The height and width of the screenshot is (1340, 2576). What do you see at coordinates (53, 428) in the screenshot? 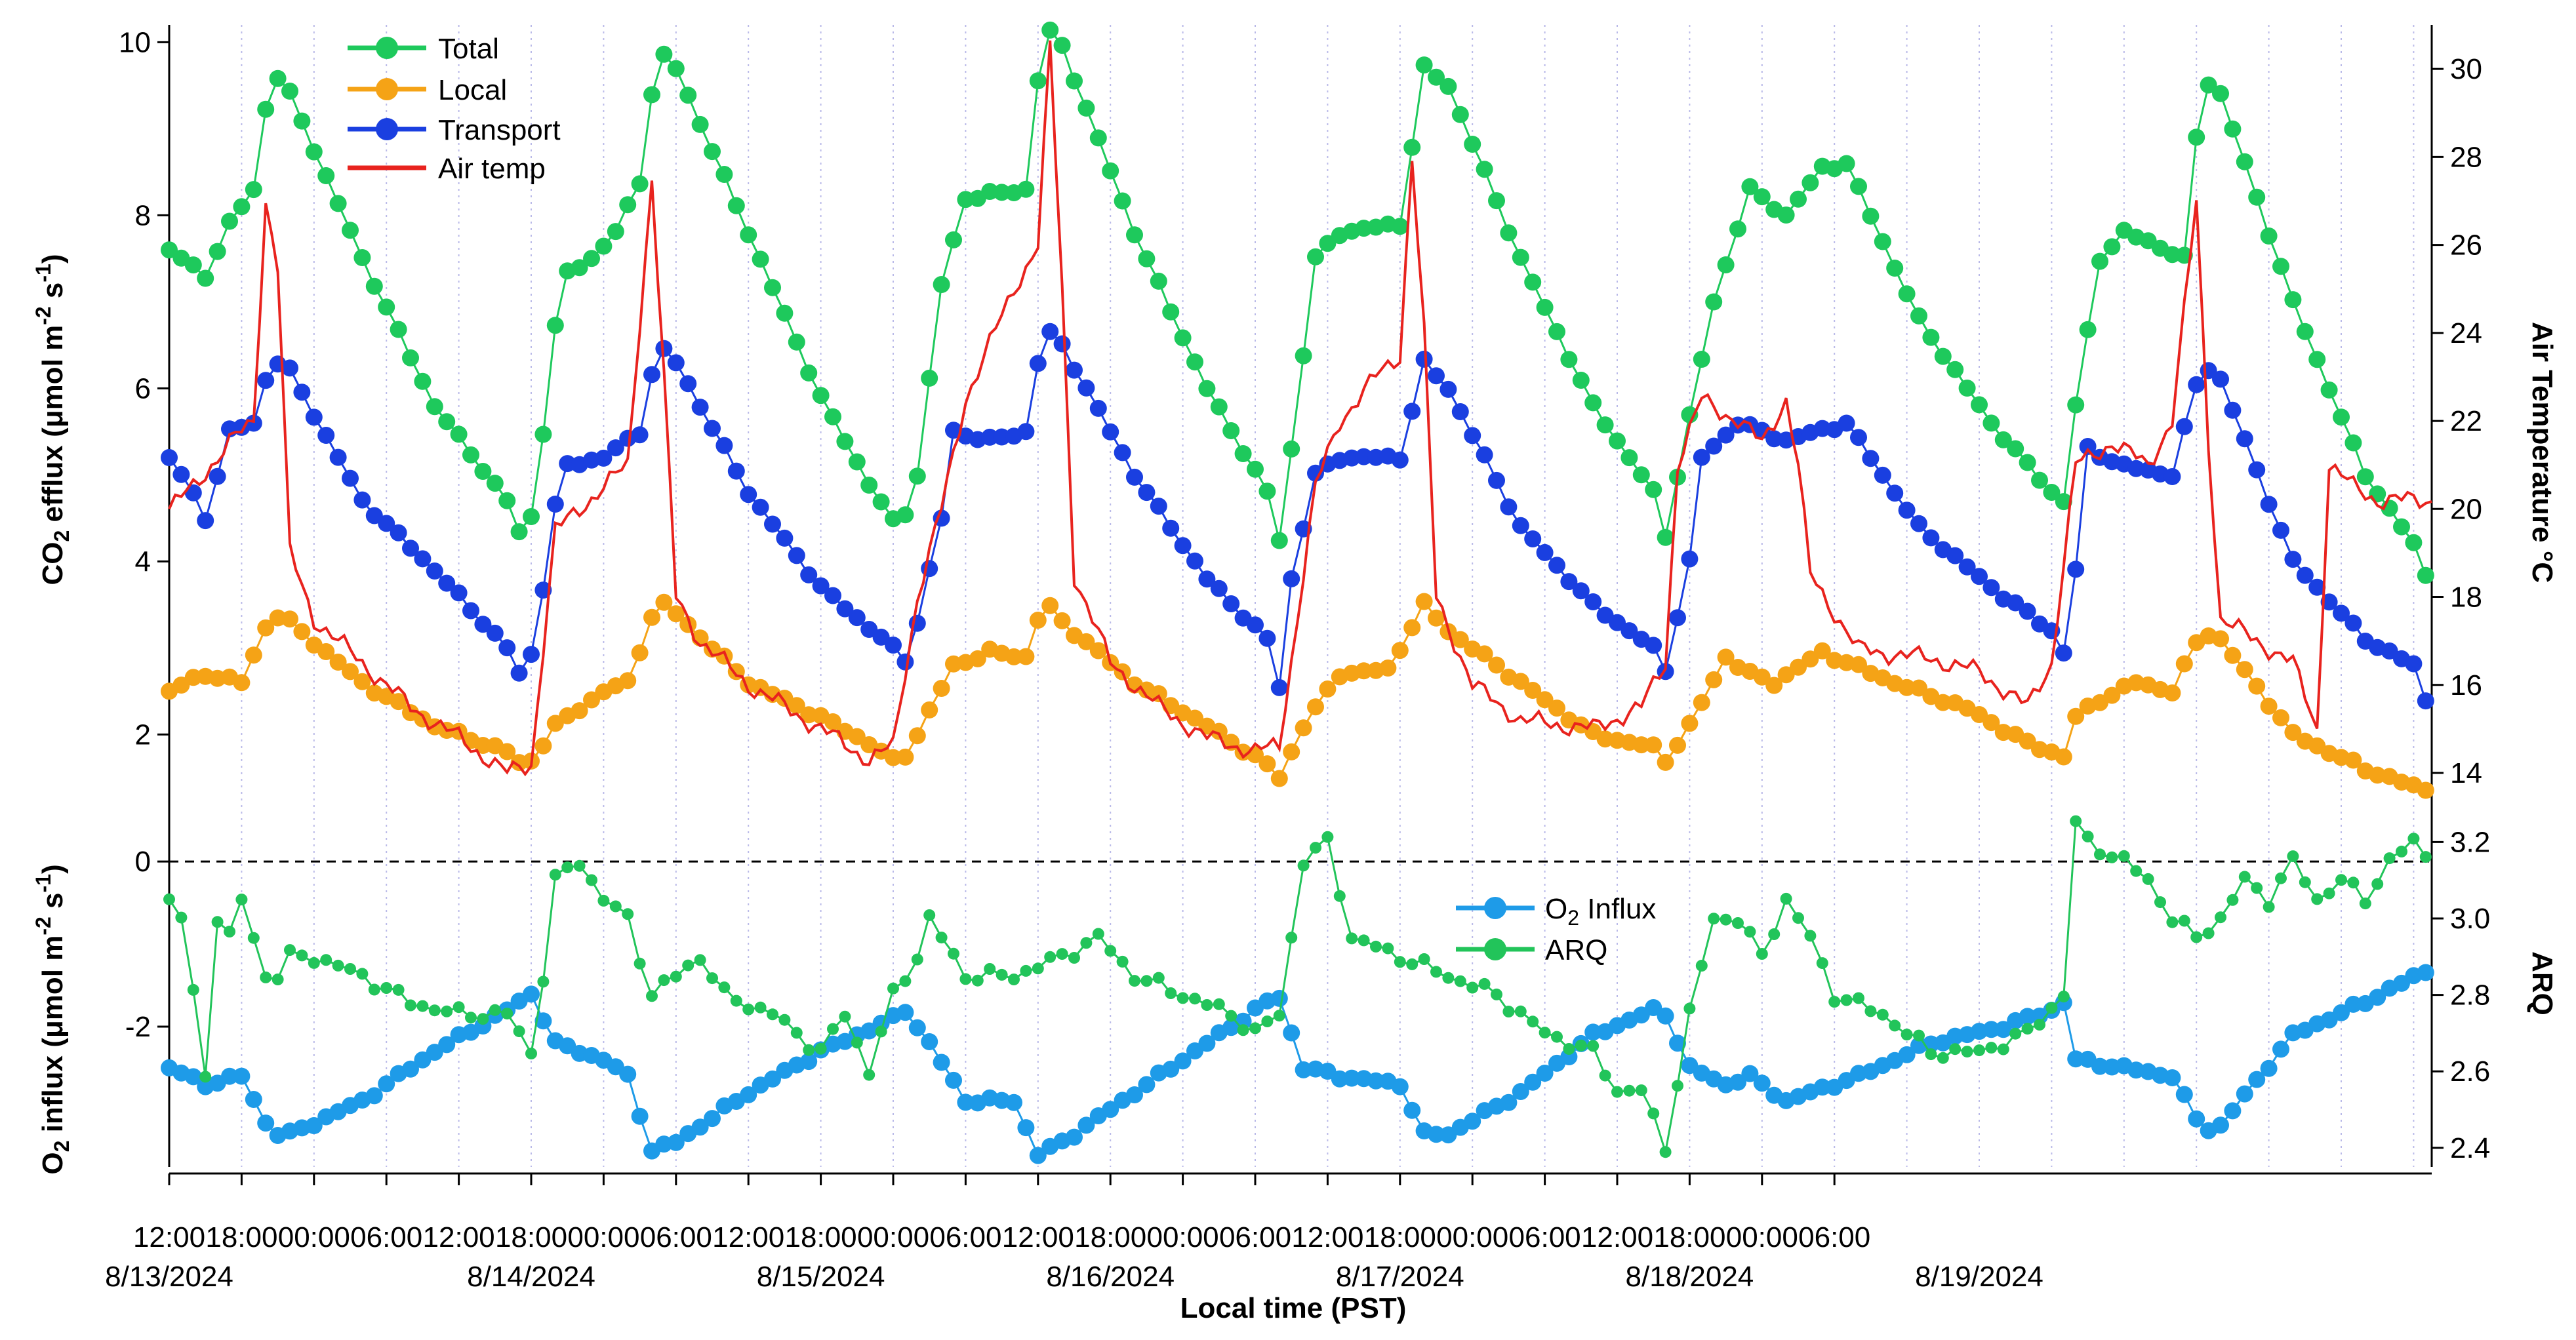
I see `top-left-axis-label-rest: efflux (μmol m` at bounding box center [53, 428].